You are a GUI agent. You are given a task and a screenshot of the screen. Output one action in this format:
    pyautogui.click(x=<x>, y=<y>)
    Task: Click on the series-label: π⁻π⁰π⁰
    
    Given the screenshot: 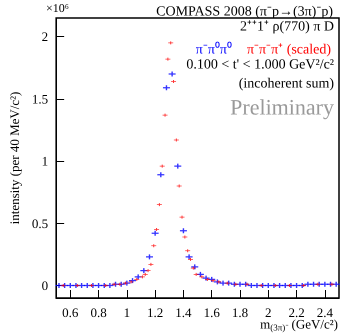 What is the action you would take?
    pyautogui.click(x=214, y=50)
    